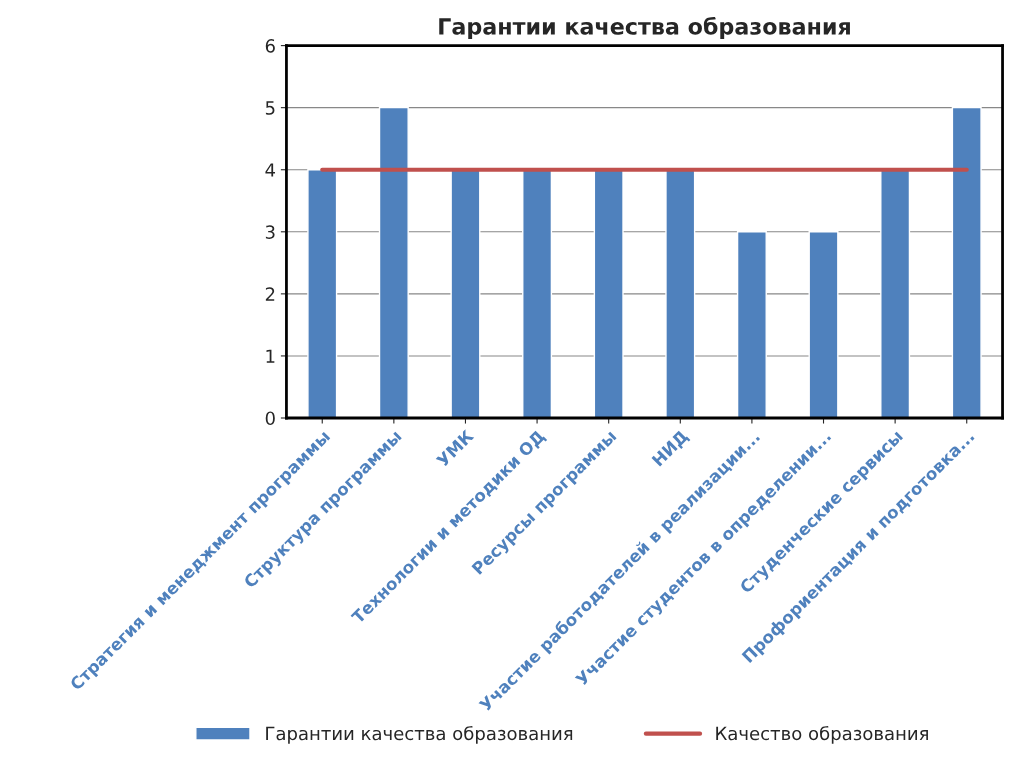  I want to click on legend-label: Качество образования, so click(822, 734).